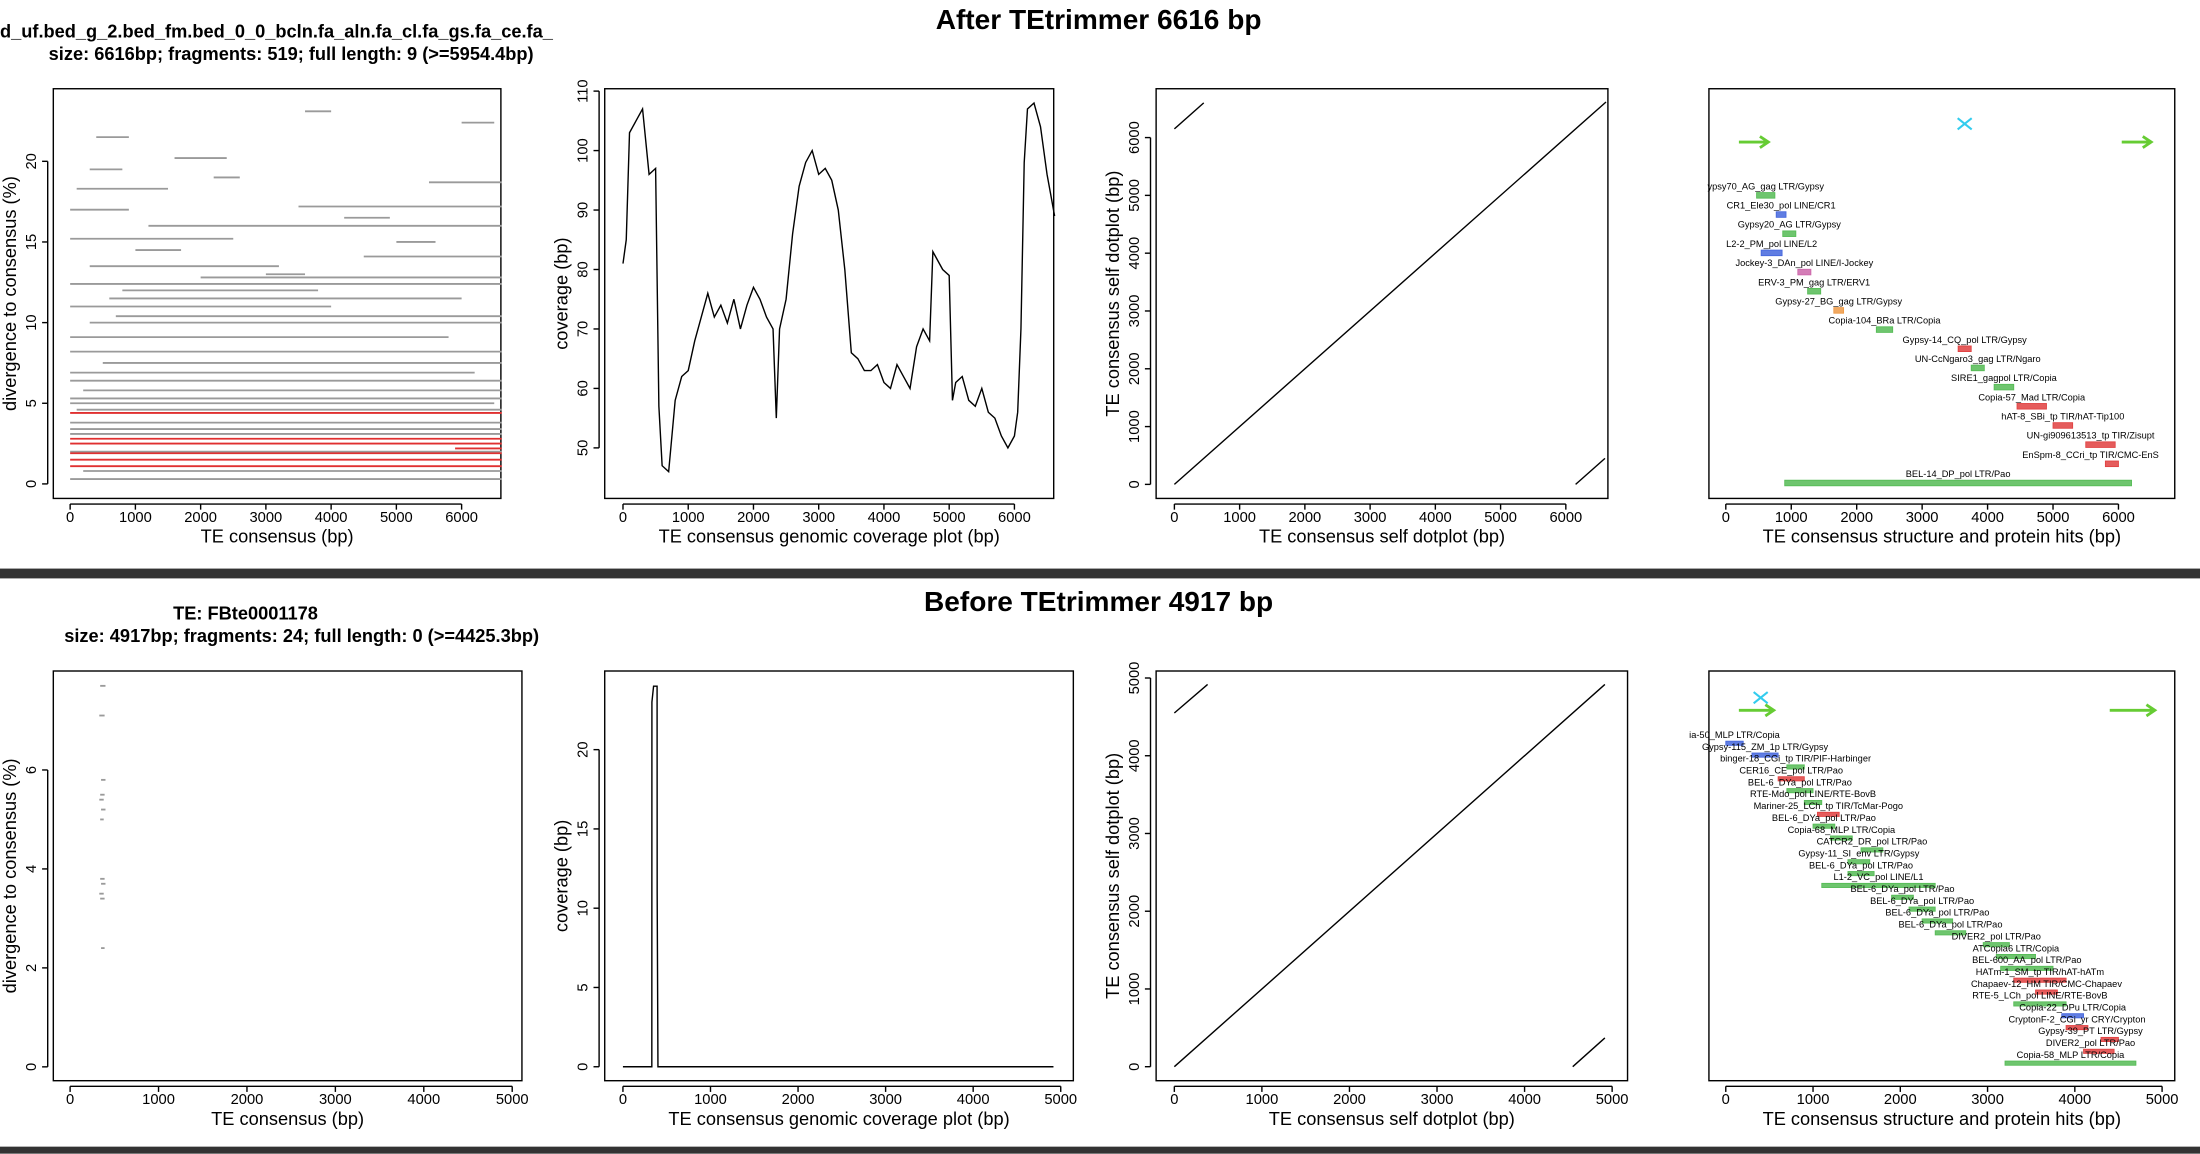 The image size is (2200, 1154). I want to click on y-tick-label: 4, so click(32, 869).